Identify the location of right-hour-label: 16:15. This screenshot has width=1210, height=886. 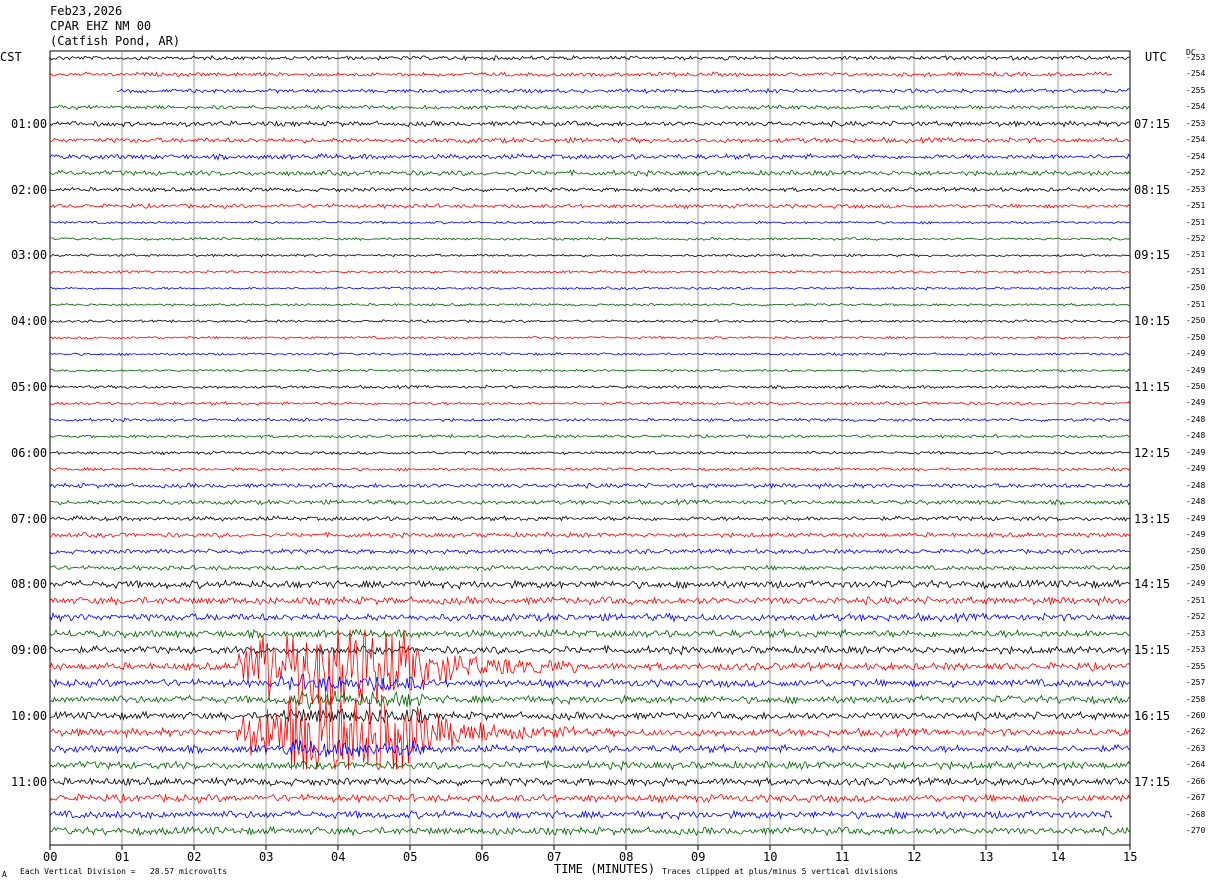
(1152, 716).